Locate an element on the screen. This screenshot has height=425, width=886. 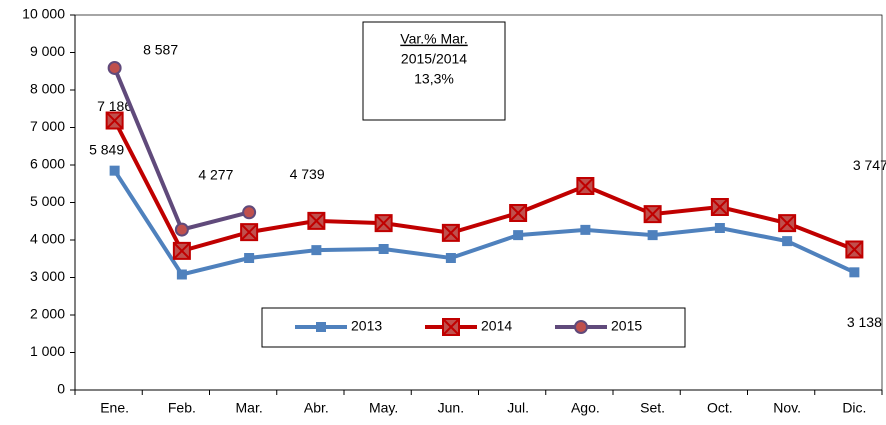
annotation-line: Var.% Mar. is located at coordinates (433, 39).